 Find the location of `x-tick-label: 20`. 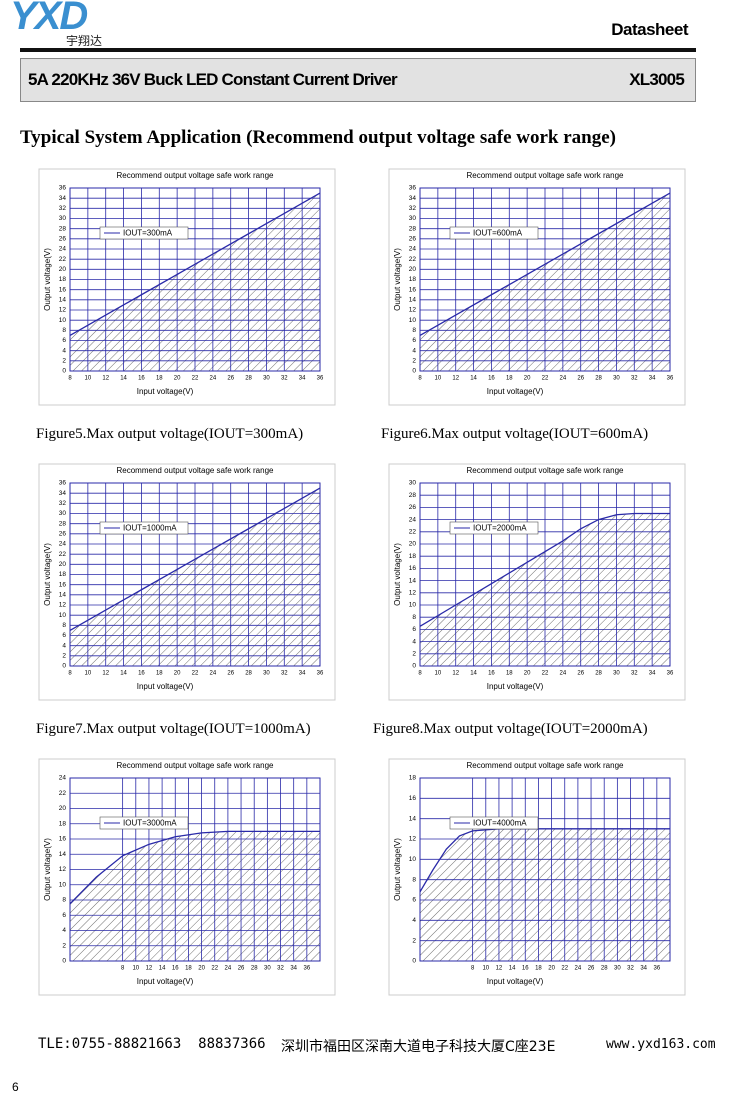

x-tick-label: 20 is located at coordinates (177, 674).